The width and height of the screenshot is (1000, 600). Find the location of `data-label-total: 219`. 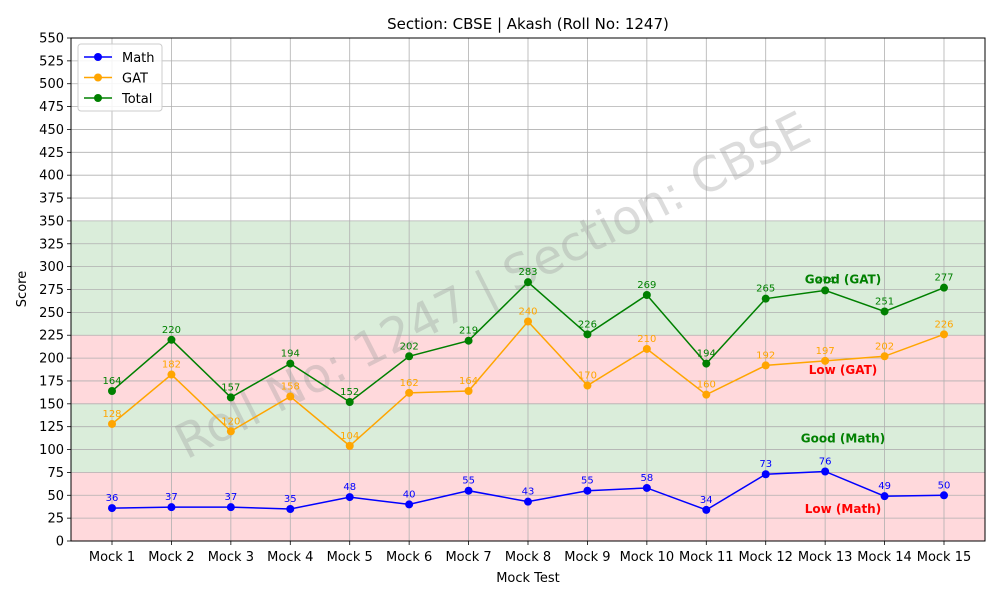

data-label-total: 219 is located at coordinates (468, 331).